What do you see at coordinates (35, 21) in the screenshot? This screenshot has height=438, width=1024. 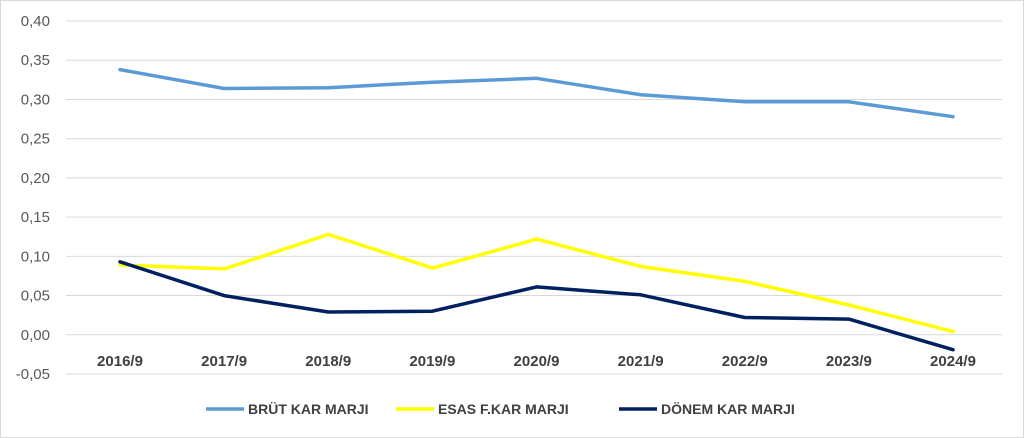 I see `y-tick-label: 0,40` at bounding box center [35, 21].